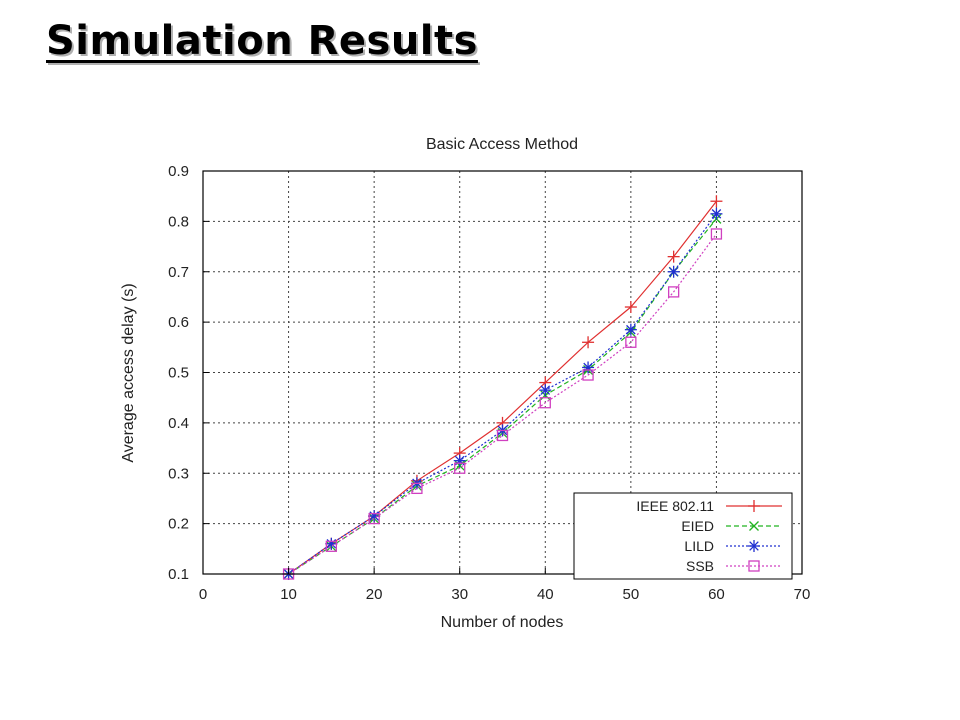 This screenshot has width=960, height=720. I want to click on x-tick-label: 70, so click(802, 594).